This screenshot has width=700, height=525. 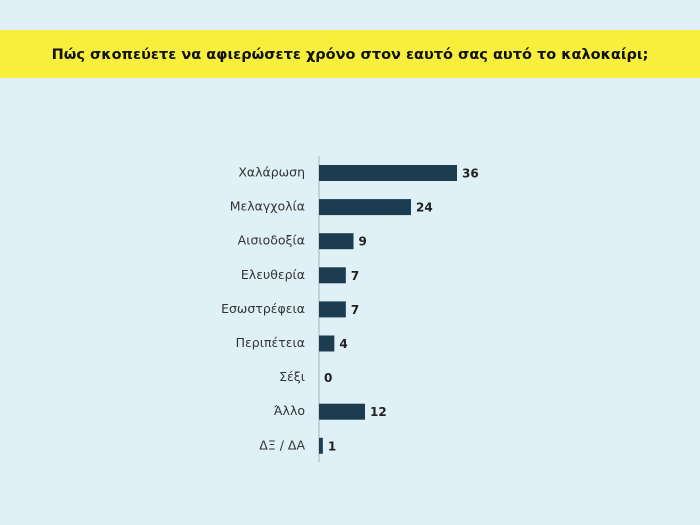 I want to click on category-label: Άλλο, so click(x=289, y=410).